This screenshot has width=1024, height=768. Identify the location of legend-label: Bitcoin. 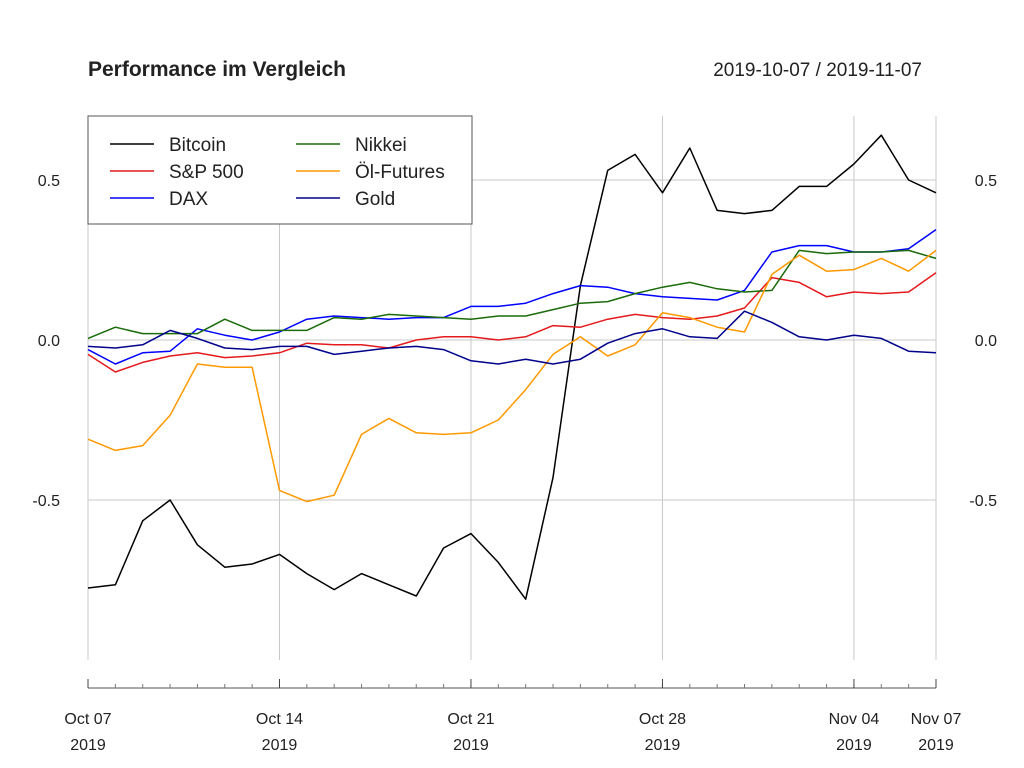
(197, 145).